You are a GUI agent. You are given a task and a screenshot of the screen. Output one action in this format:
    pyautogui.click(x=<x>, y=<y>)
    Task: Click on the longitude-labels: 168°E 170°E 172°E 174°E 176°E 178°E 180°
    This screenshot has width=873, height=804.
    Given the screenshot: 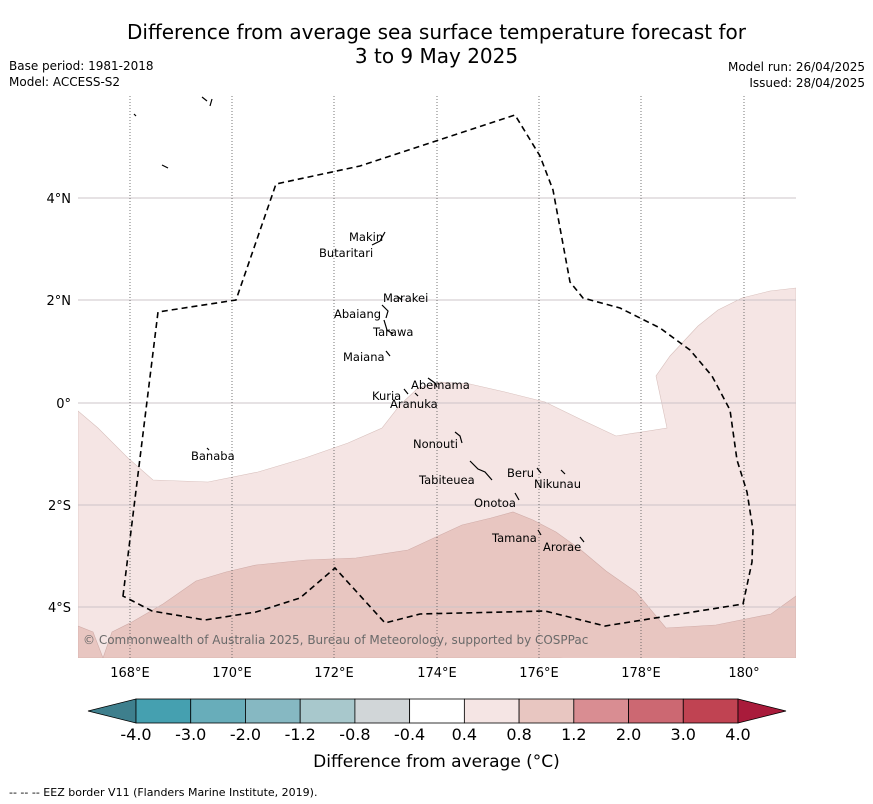 What is the action you would take?
    pyautogui.click(x=434, y=673)
    